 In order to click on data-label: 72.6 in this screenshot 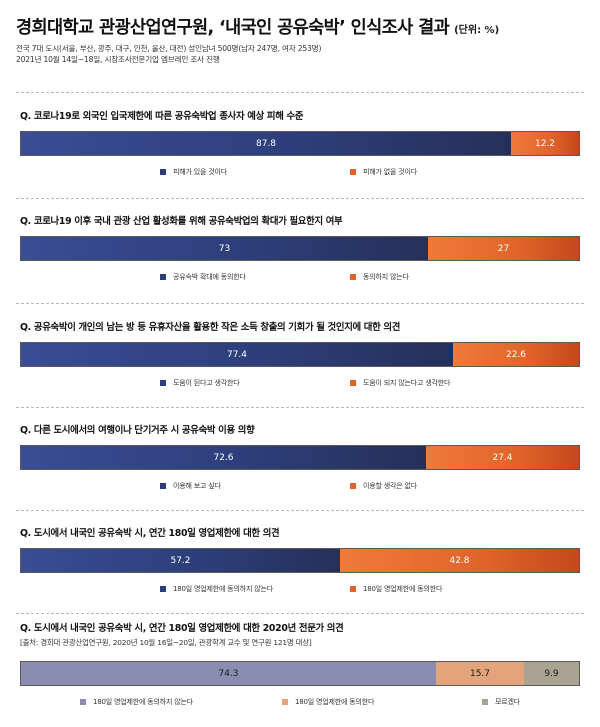, I will do `click(223, 457)`.